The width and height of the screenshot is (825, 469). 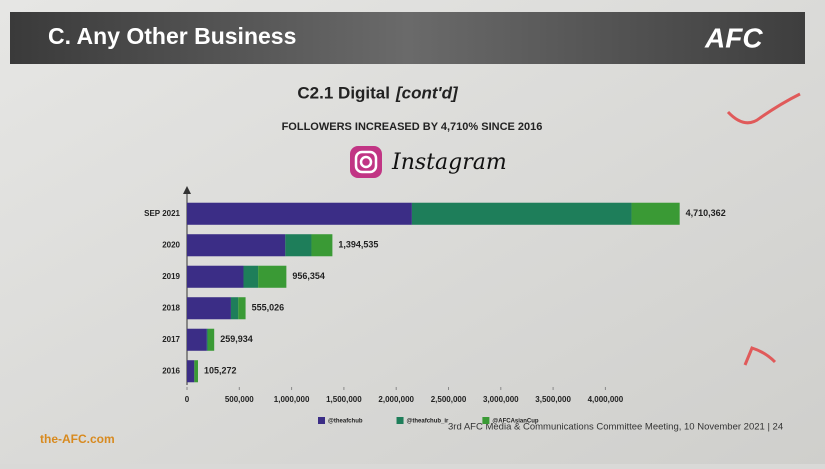 I want to click on total-label: 555,026, so click(x=268, y=308).